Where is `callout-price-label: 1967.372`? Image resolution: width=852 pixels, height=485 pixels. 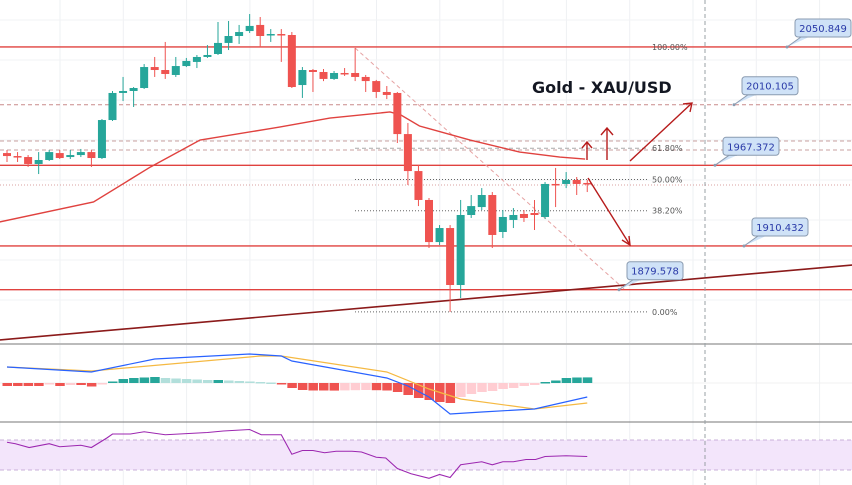
callout-price-label: 1967.372 is located at coordinates (751, 147).